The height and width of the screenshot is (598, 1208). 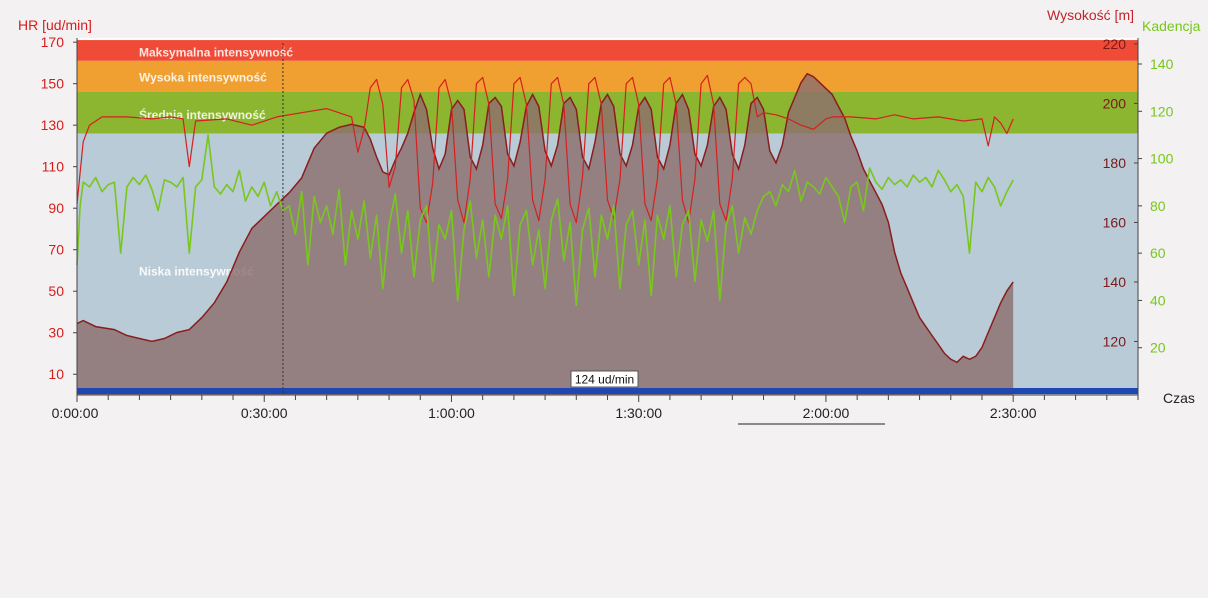 I want to click on time-tick-label: 0:30:00, so click(x=264, y=413).